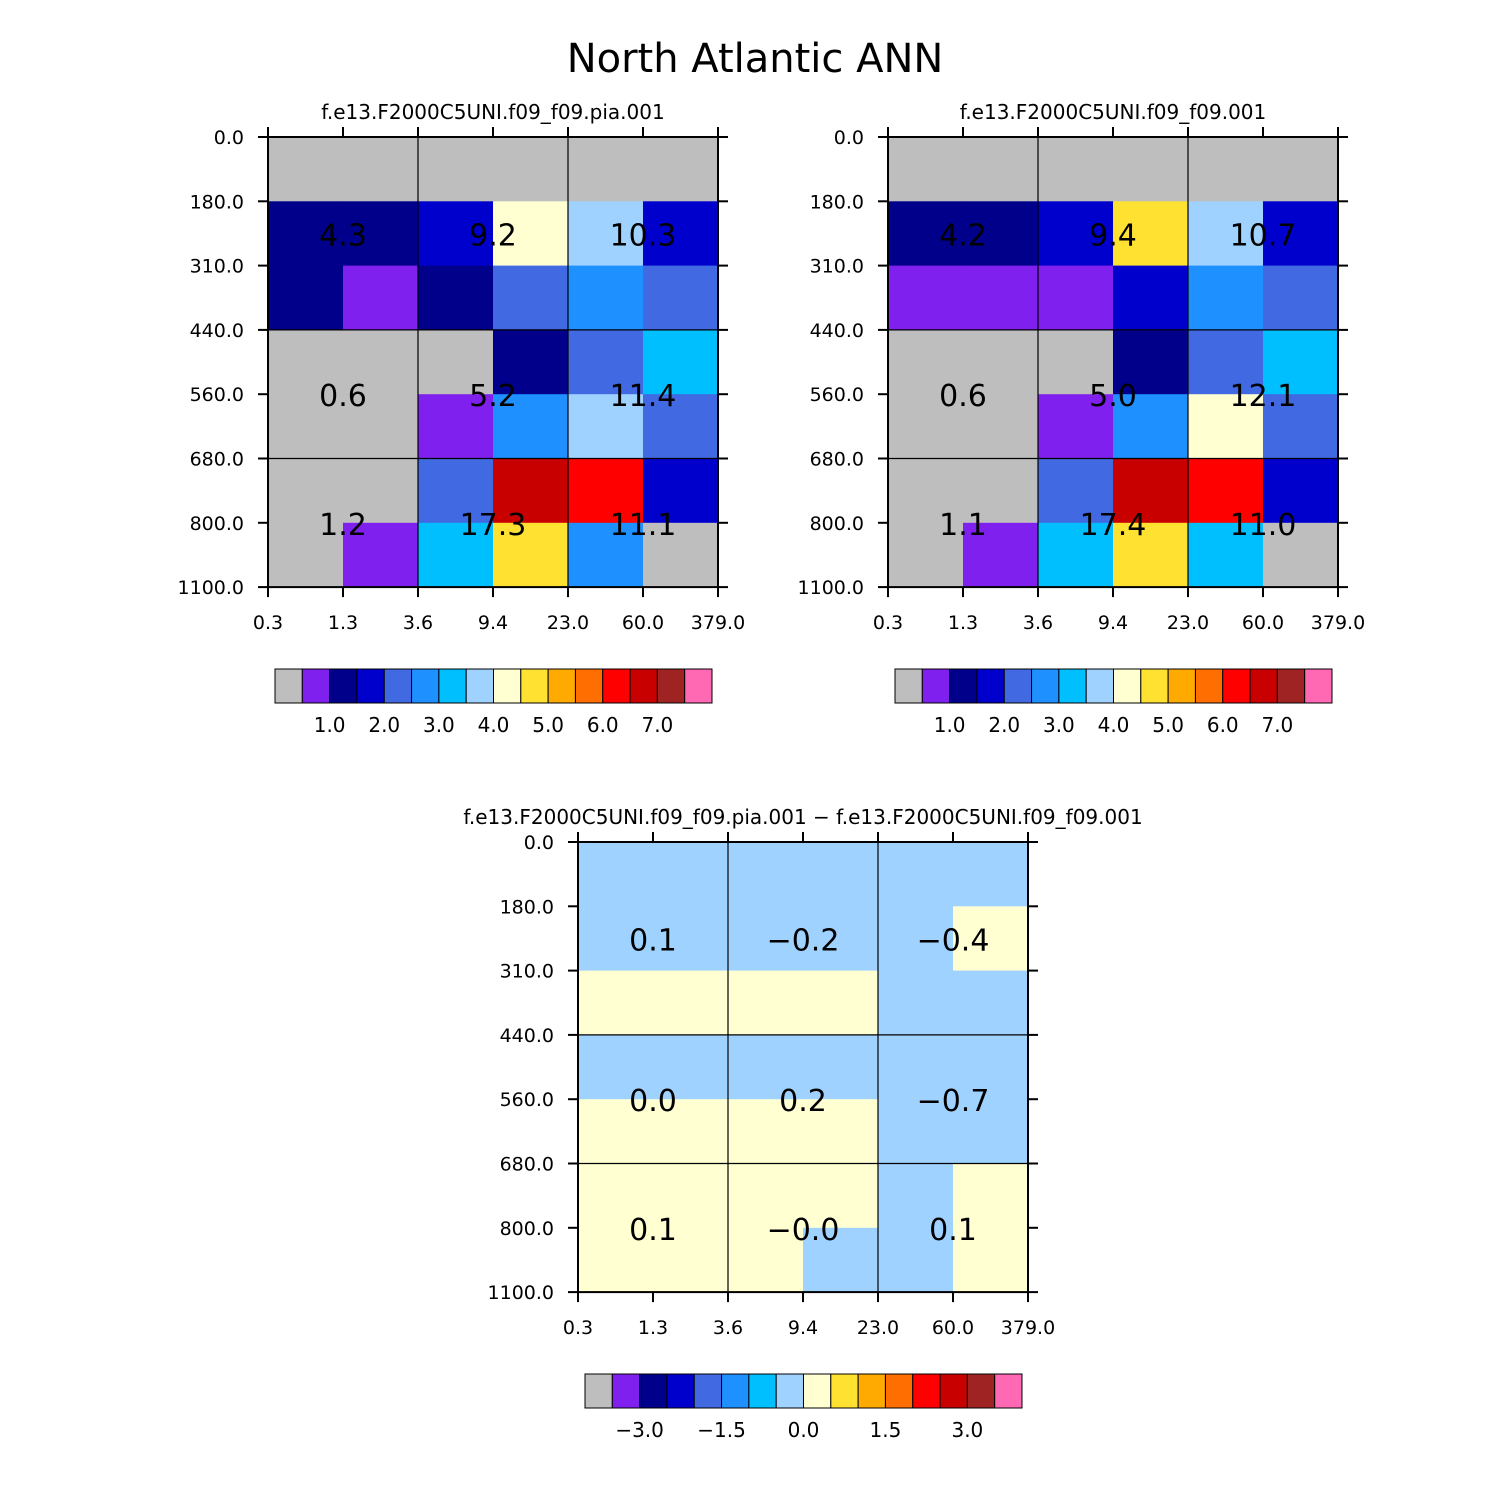 This screenshot has height=1510, width=1510. I want to click on colorbar: −3.0 −1.5 0.0 1.5 3.0, so click(803, 1407).